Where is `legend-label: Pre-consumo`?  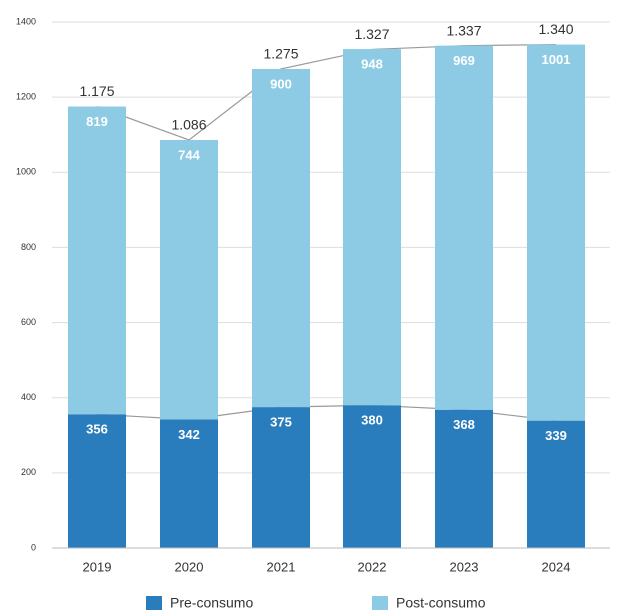
legend-label: Pre-consumo is located at coordinates (211, 603).